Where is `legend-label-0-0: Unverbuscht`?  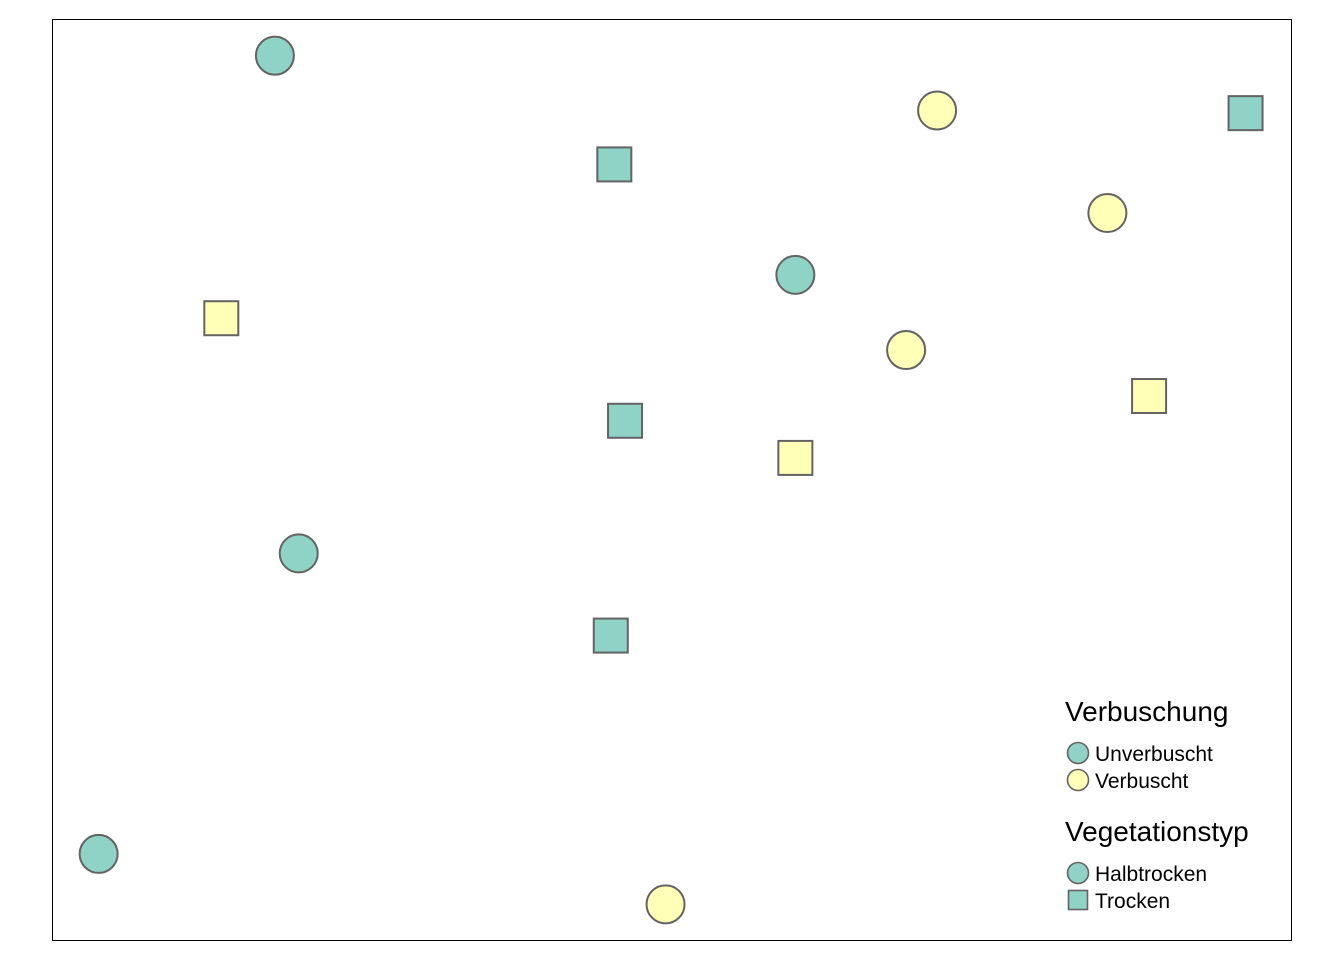 legend-label-0-0: Unverbuscht is located at coordinates (1154, 754).